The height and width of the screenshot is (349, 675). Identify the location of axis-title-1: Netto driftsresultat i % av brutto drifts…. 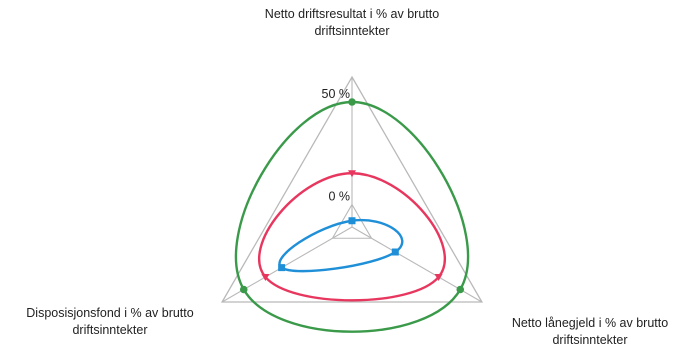
(352, 22).